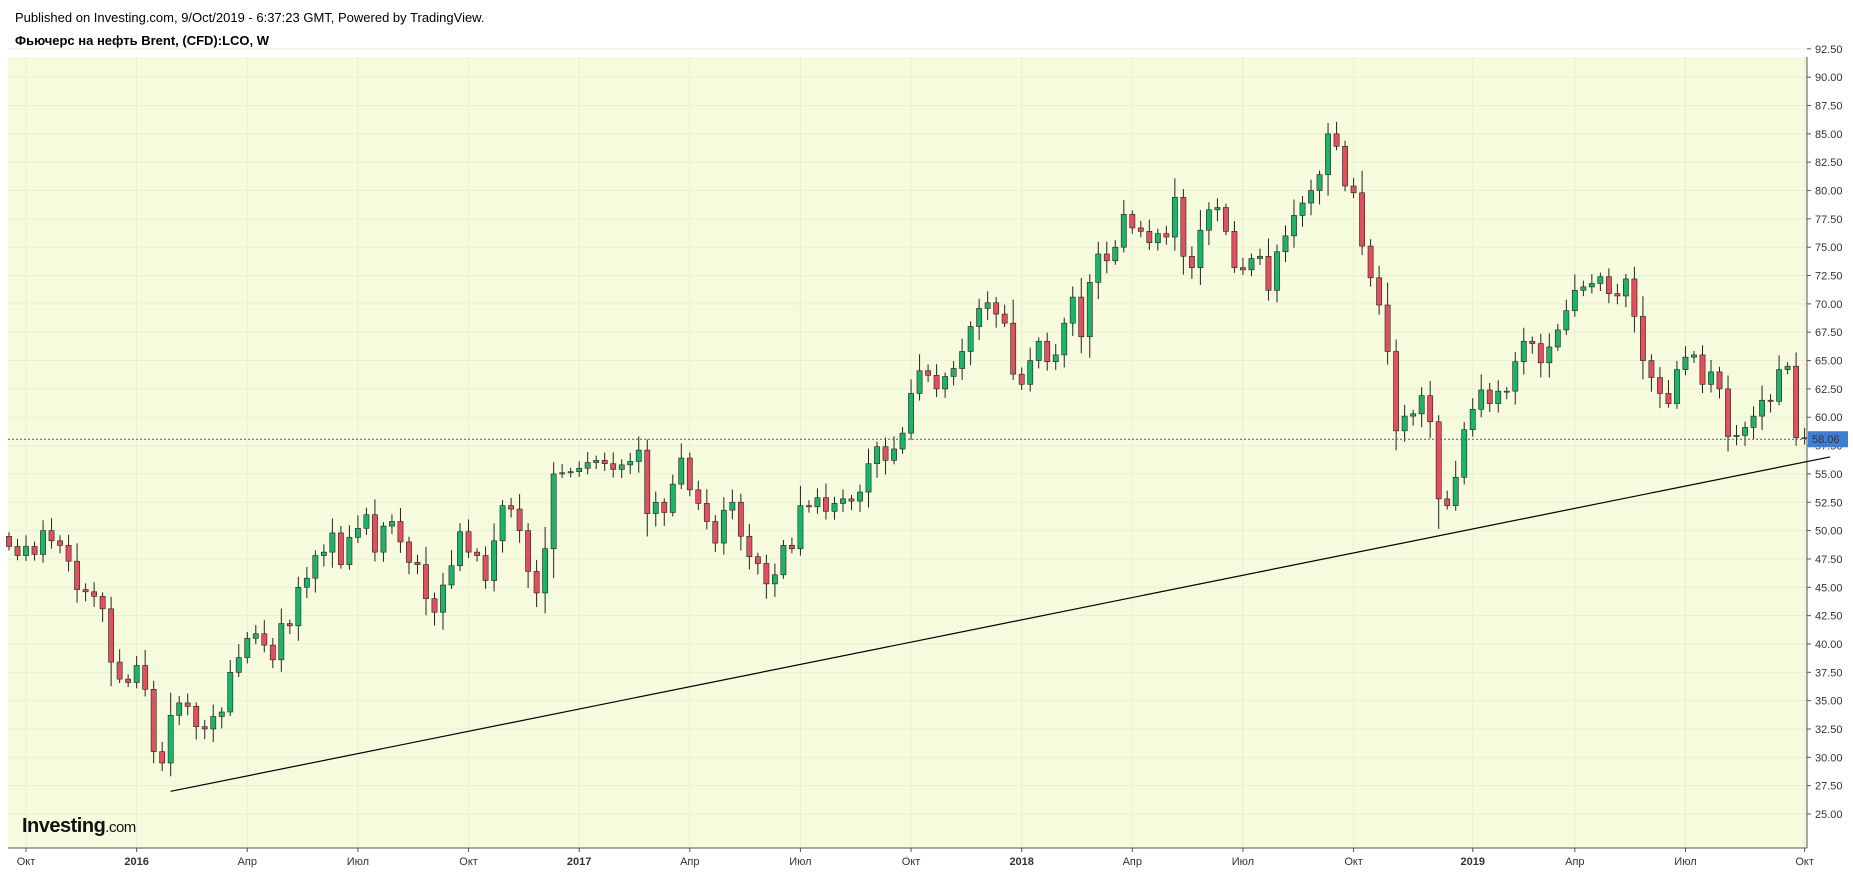 The width and height of the screenshot is (1853, 875). What do you see at coordinates (1829, 163) in the screenshot?
I see `price-tick-label: 82.50` at bounding box center [1829, 163].